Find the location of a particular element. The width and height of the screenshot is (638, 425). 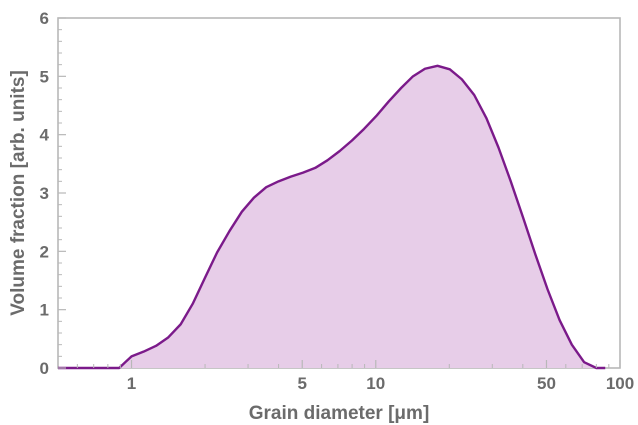

y-tick-label: 2 is located at coordinates (44, 251).